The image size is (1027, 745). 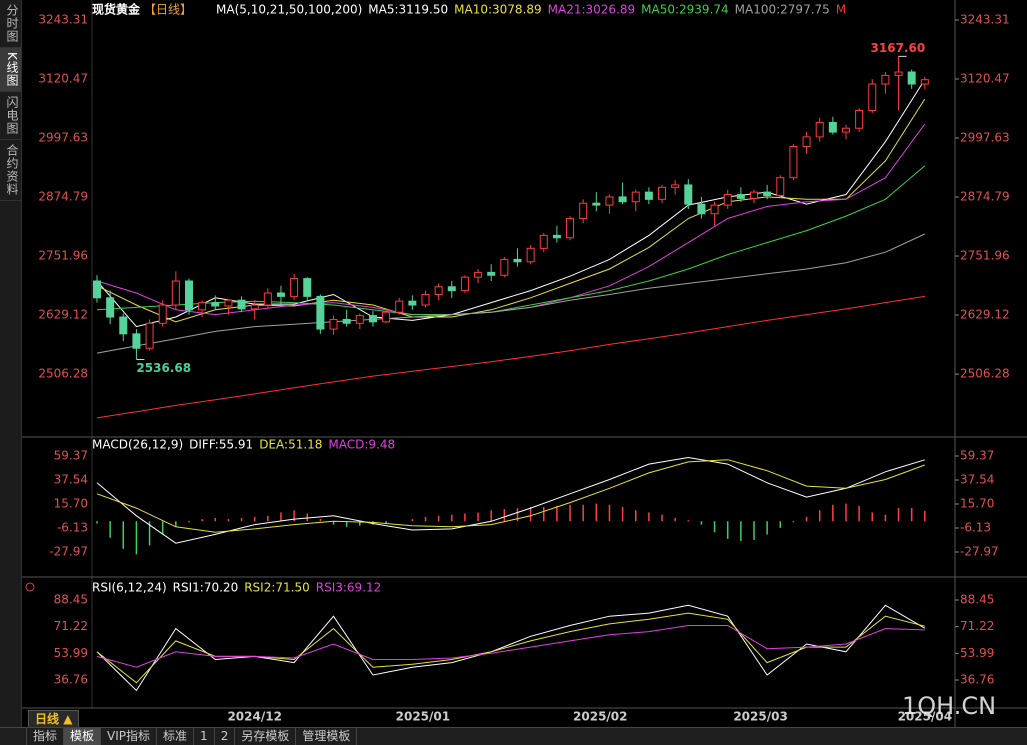 What do you see at coordinates (63, 374) in the screenshot?
I see `y-tick-label: 2506.28` at bounding box center [63, 374].